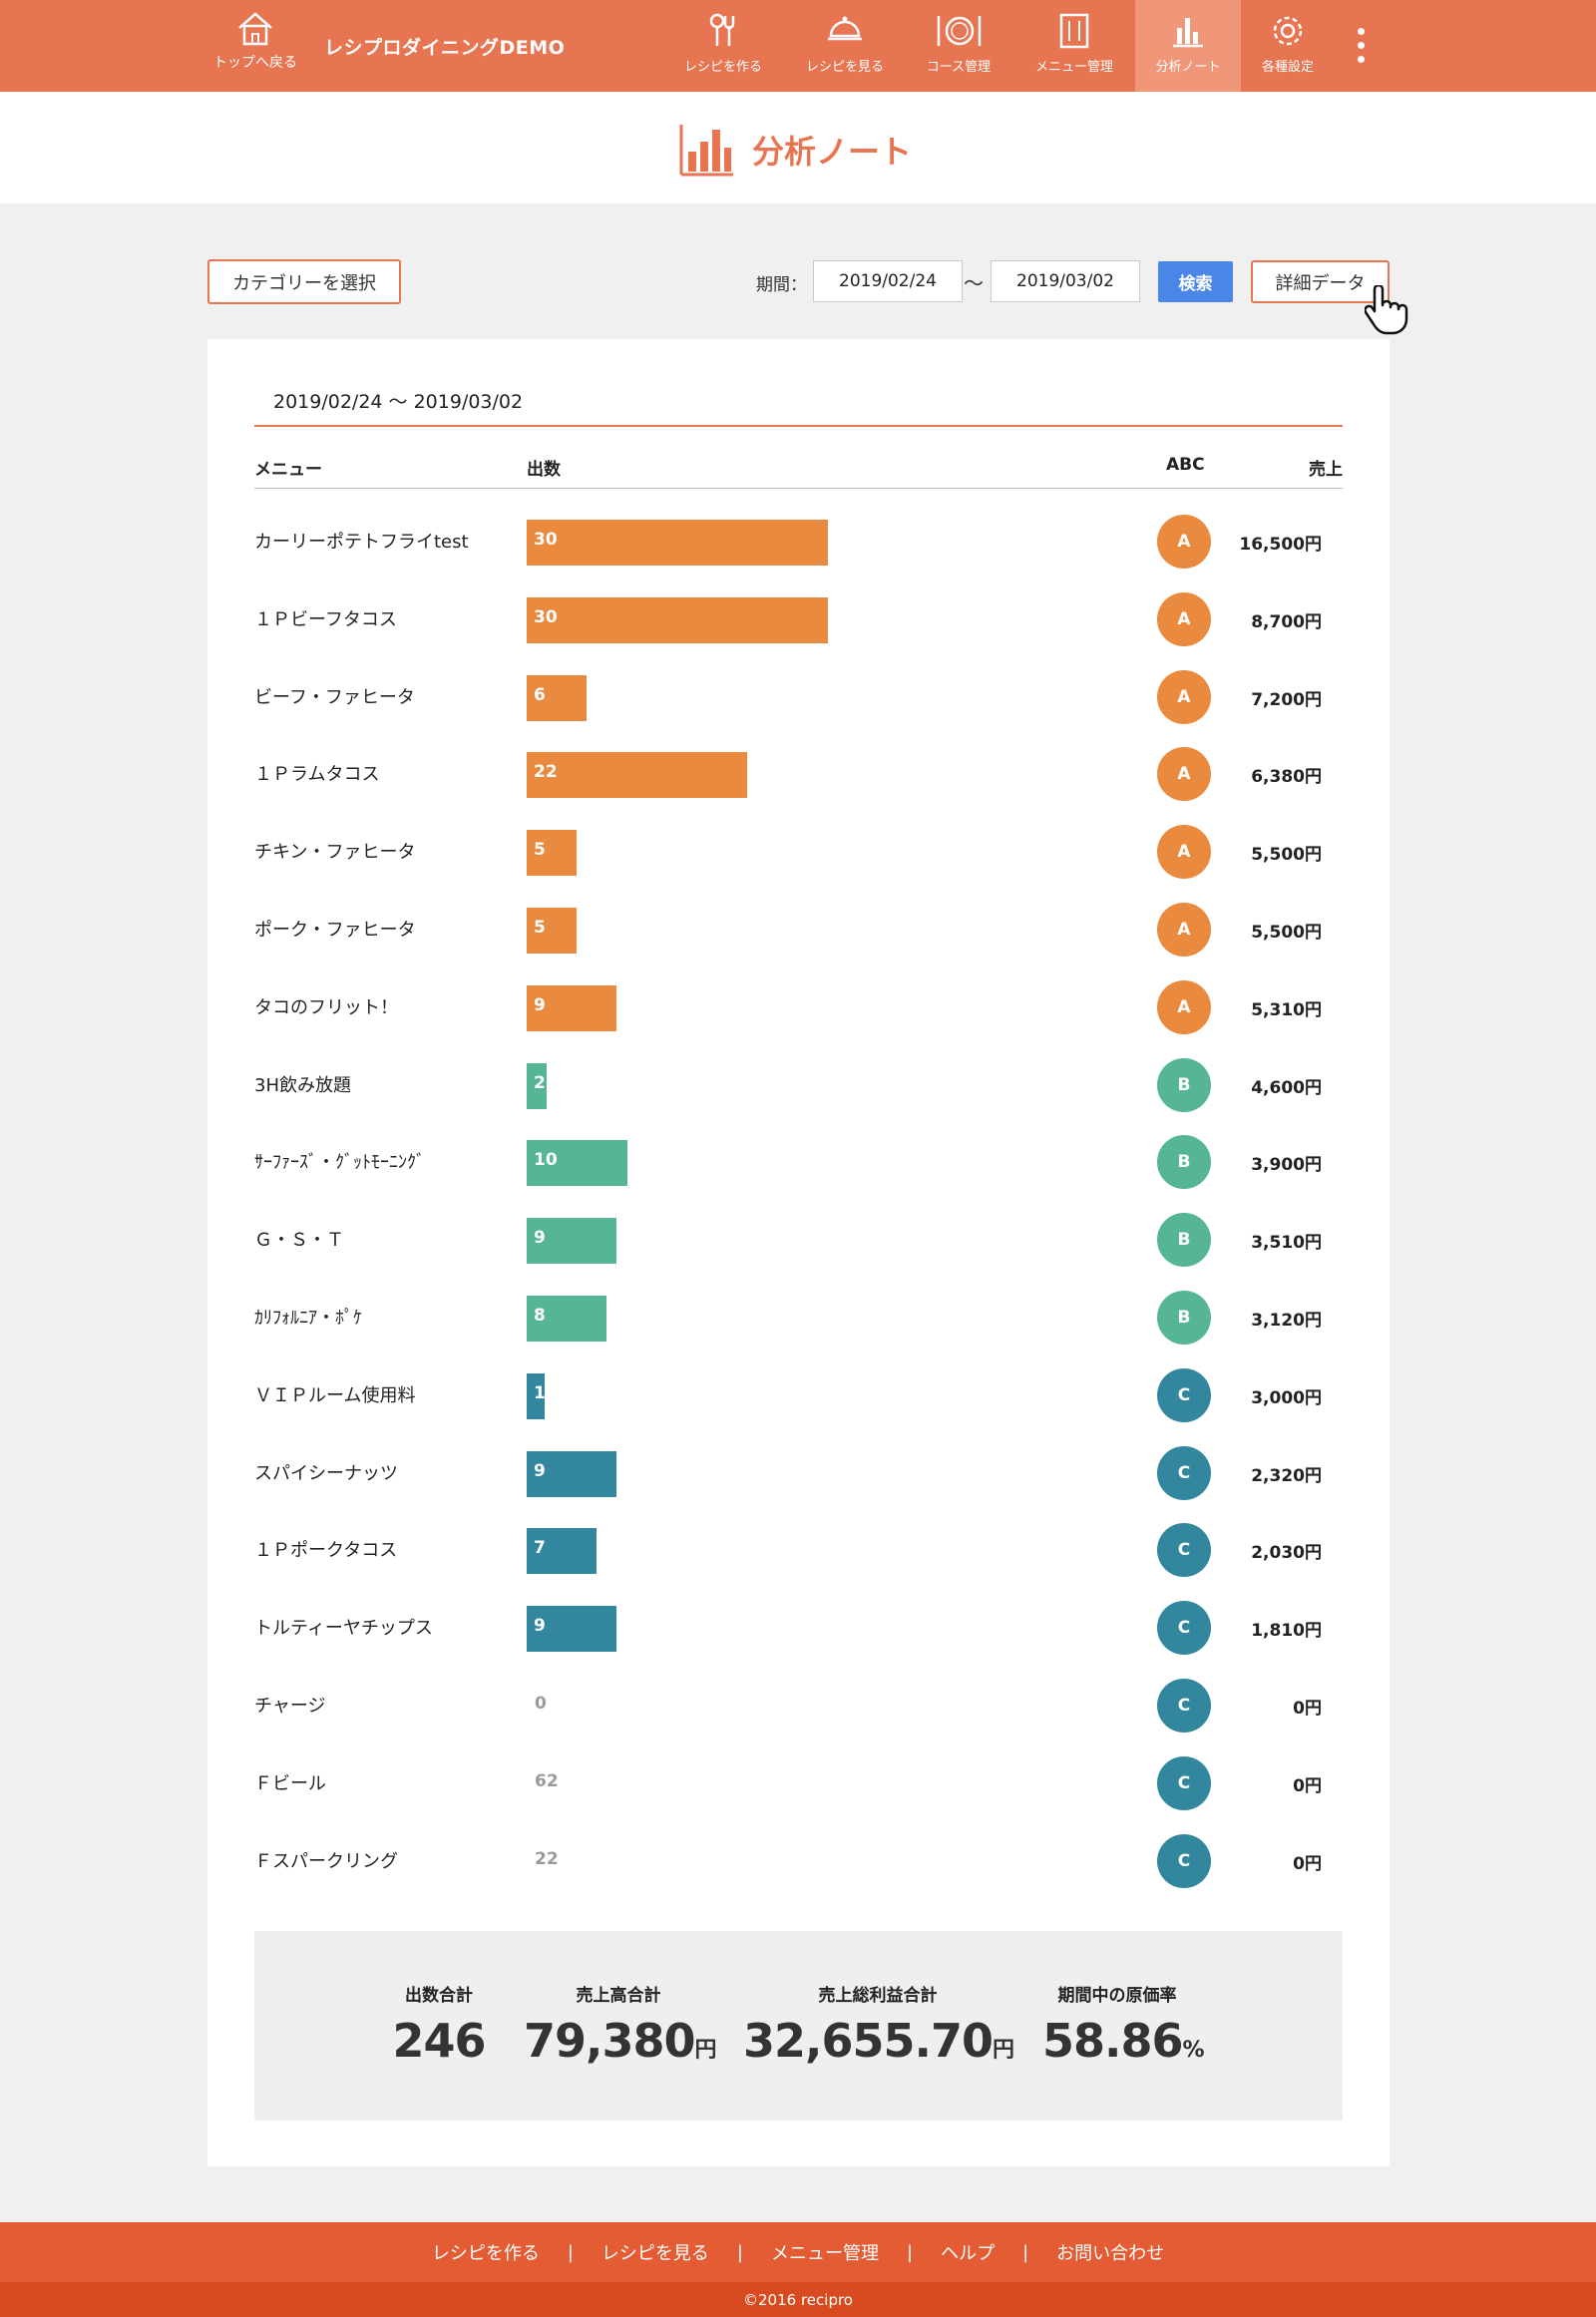 The width and height of the screenshot is (1596, 2317). What do you see at coordinates (1280, 545) in the screenshot?
I see `sales-amount: 16,500円` at bounding box center [1280, 545].